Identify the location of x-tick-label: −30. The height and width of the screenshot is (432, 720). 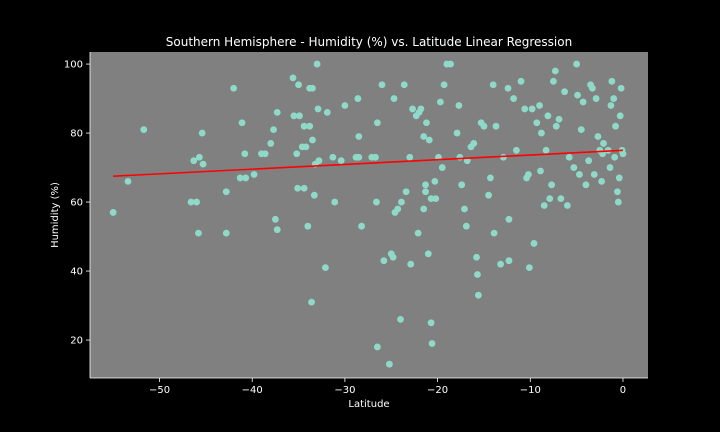
(344, 390).